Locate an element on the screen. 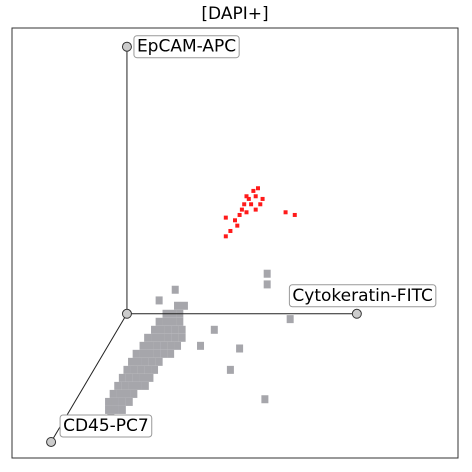  axis-label-group: Cytokeratin-FITC is located at coordinates (362, 296).